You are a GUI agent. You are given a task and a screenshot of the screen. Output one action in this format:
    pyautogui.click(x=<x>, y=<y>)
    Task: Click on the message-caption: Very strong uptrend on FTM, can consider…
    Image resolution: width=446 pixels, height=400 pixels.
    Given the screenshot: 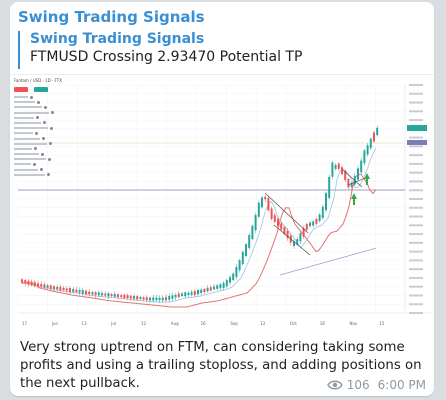 What is the action you would take?
    pyautogui.click(x=221, y=365)
    